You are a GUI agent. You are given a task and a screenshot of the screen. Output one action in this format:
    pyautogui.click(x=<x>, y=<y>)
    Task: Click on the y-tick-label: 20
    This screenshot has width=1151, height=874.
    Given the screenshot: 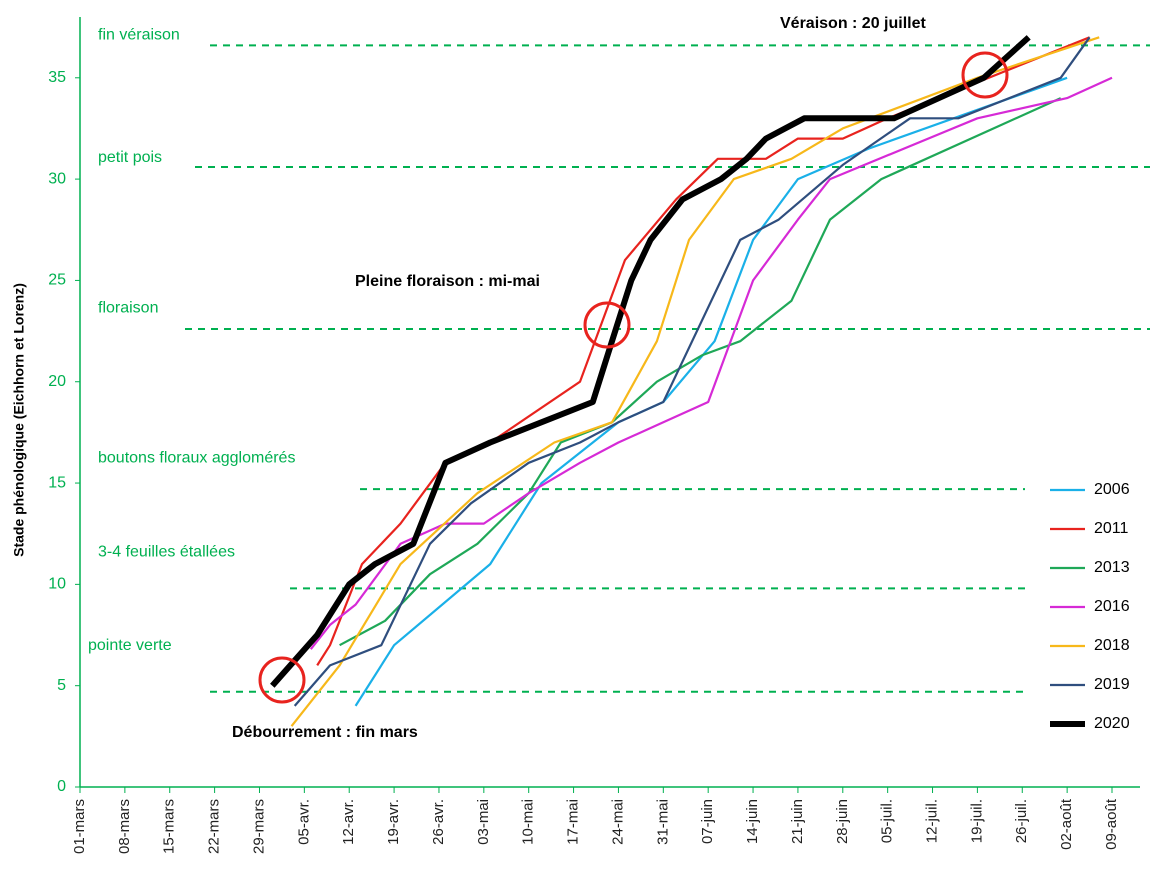 What is the action you would take?
    pyautogui.click(x=57, y=381)
    